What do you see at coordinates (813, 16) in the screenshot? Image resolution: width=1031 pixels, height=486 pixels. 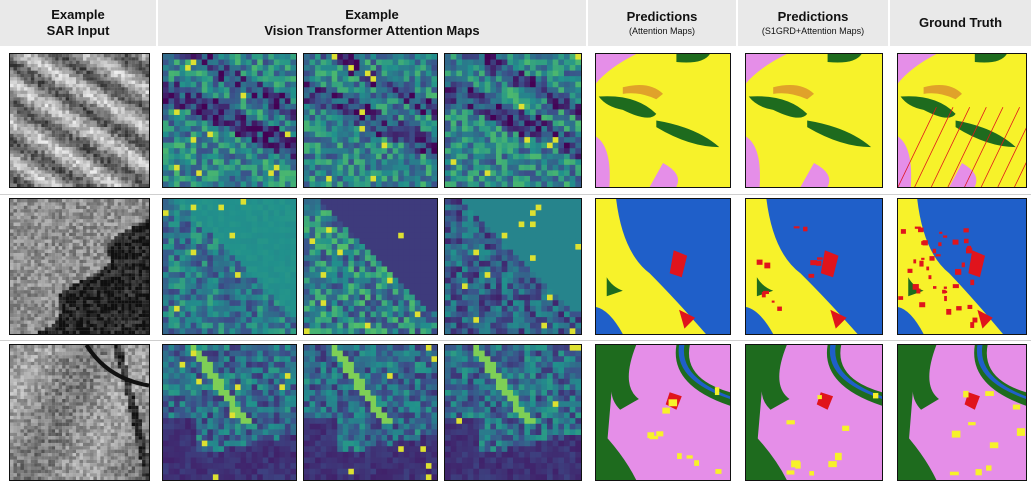 I see `header-pred-s1-title: Predictions` at bounding box center [813, 16].